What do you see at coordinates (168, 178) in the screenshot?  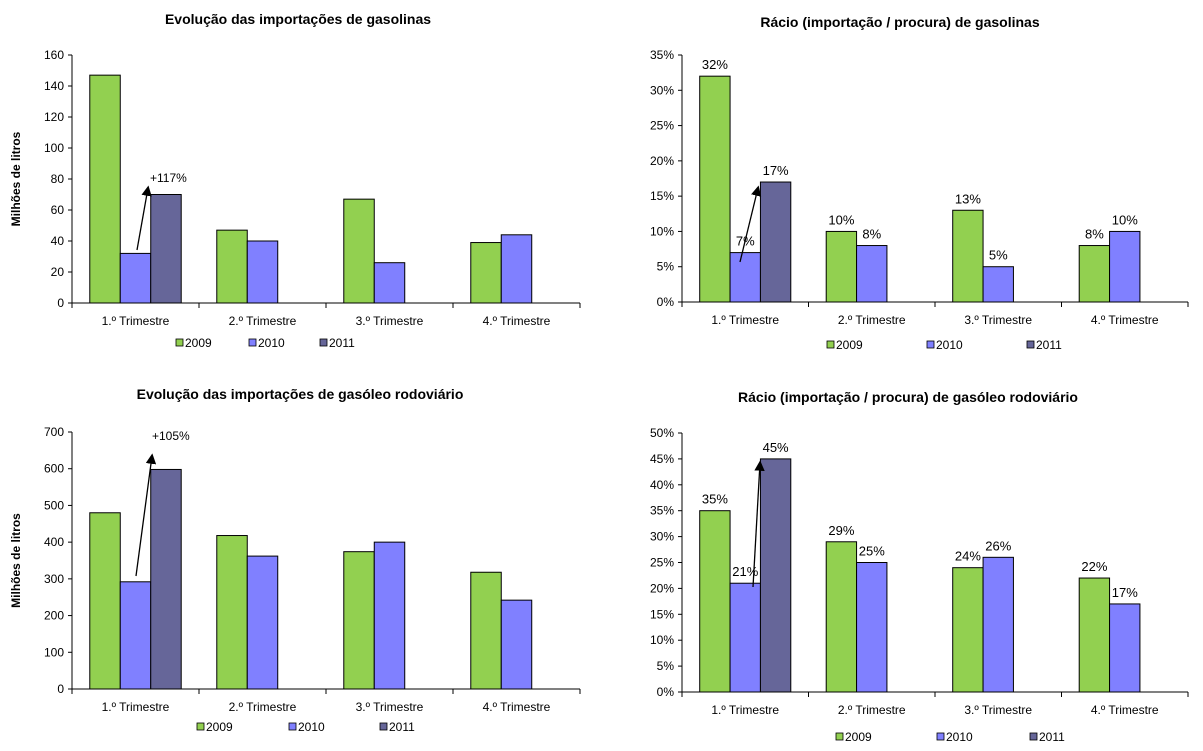 I see `growth-annotation: +117%` at bounding box center [168, 178].